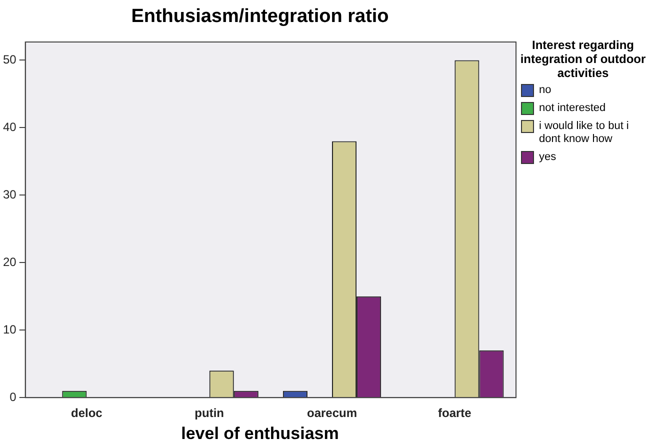  Describe the element at coordinates (455, 413) in the screenshot. I see `x-tick-label: foarte` at that location.